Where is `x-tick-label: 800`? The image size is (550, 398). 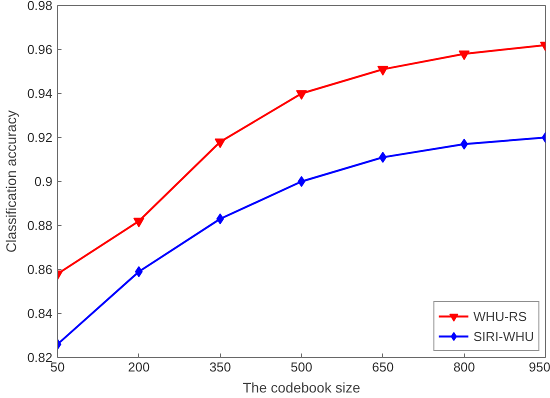
x-tick-label: 800 is located at coordinates (464, 367).